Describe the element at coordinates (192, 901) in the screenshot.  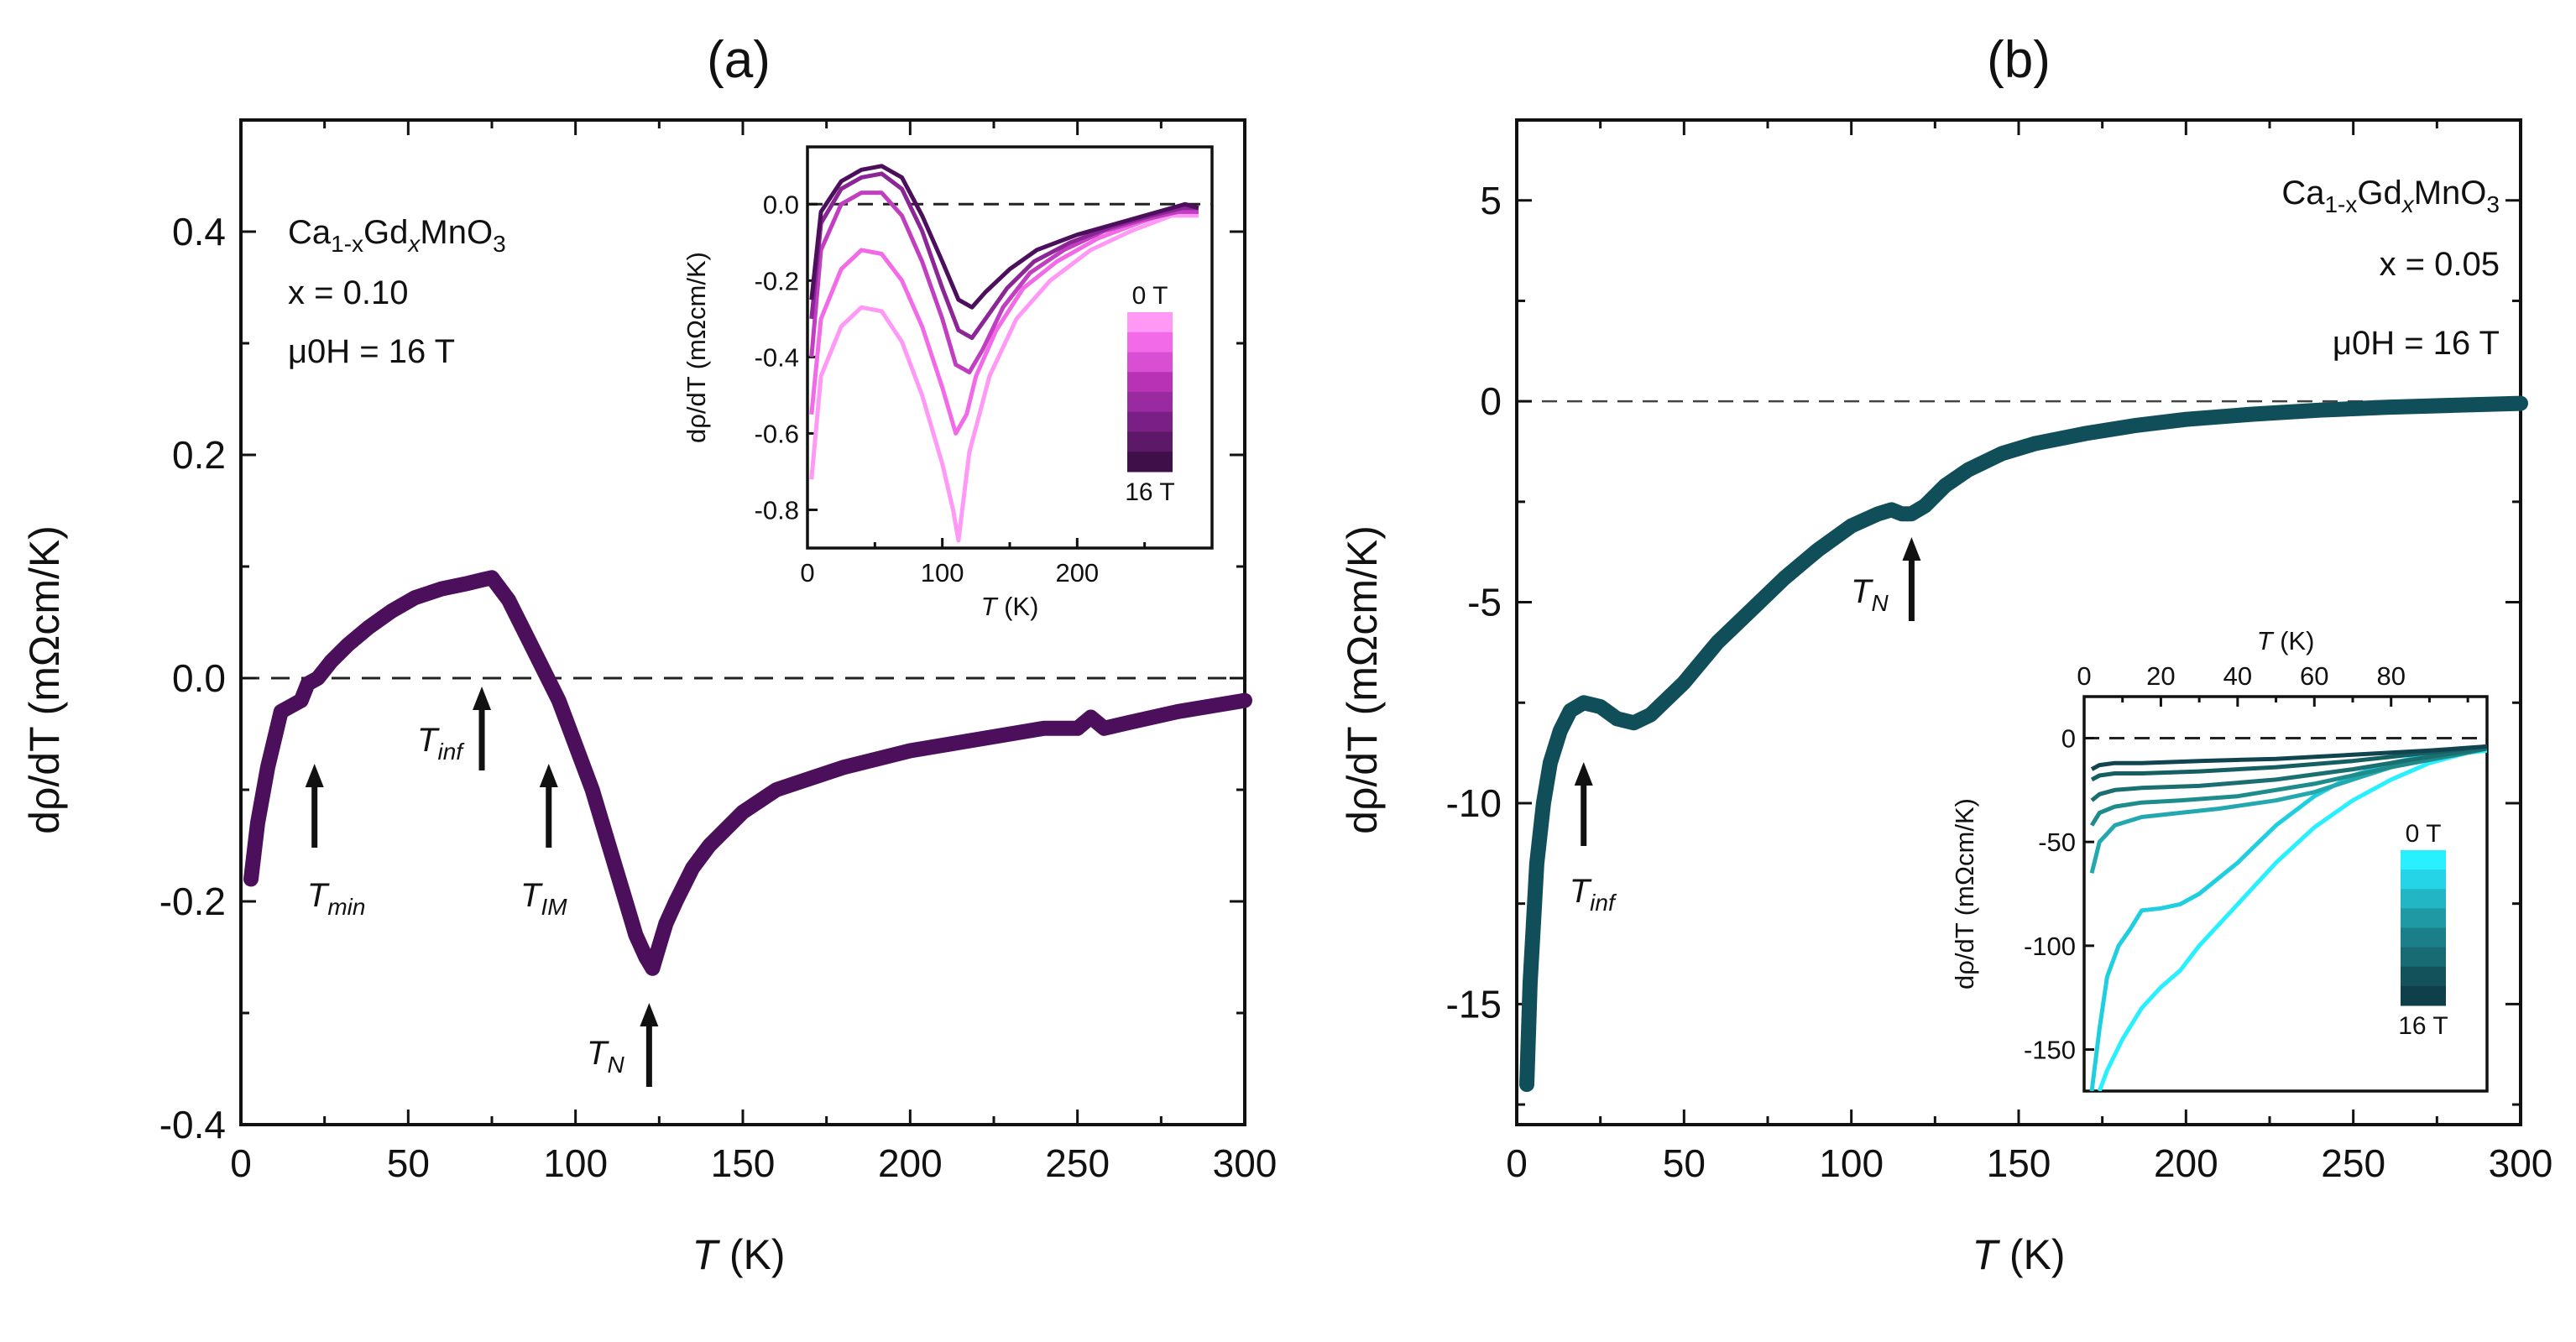
I see `y-tick-label: -0.2` at that location.